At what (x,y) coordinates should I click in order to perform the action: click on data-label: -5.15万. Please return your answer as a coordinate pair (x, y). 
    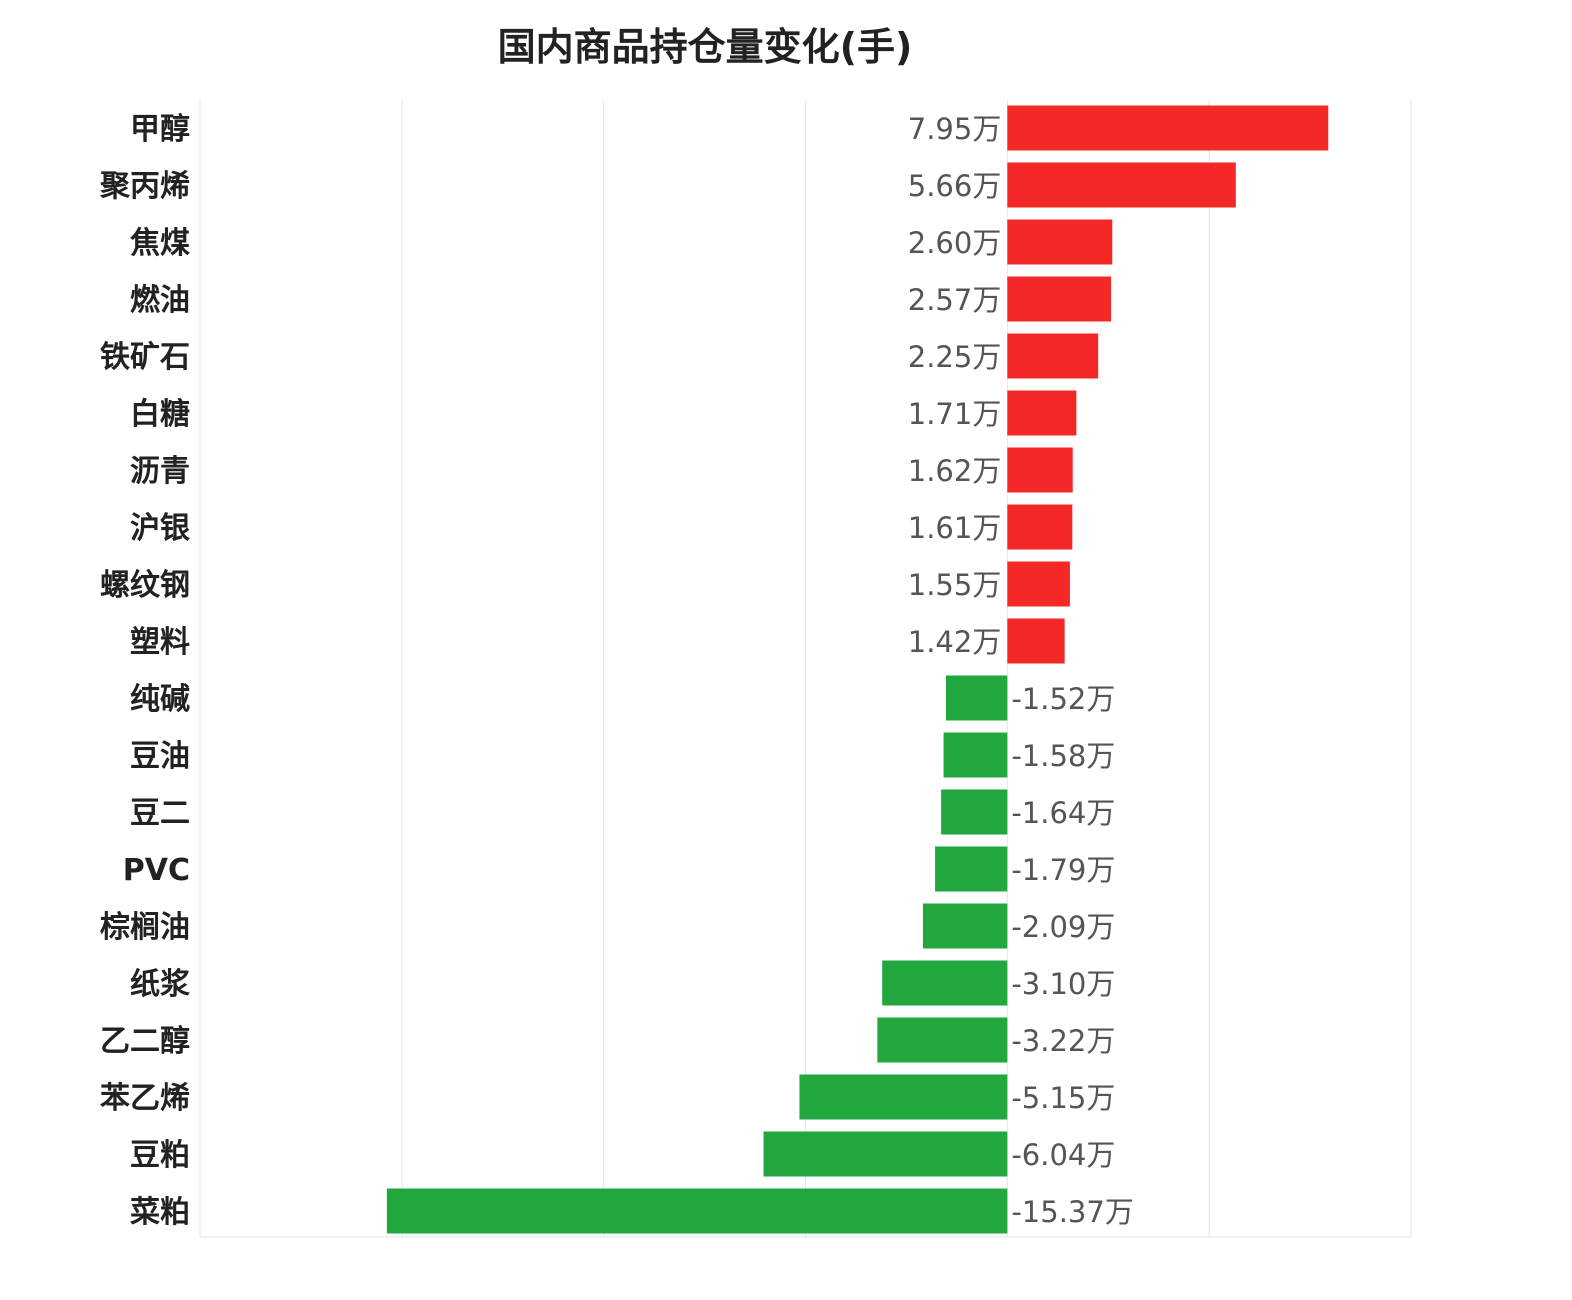
    Looking at the image, I should click on (1063, 1098).